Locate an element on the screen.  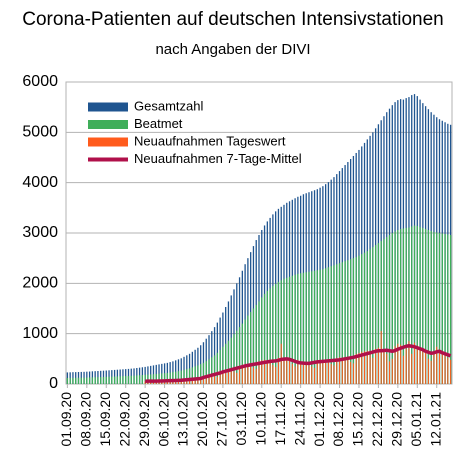
y-tick-label: 1000 is located at coordinates (40, 333).